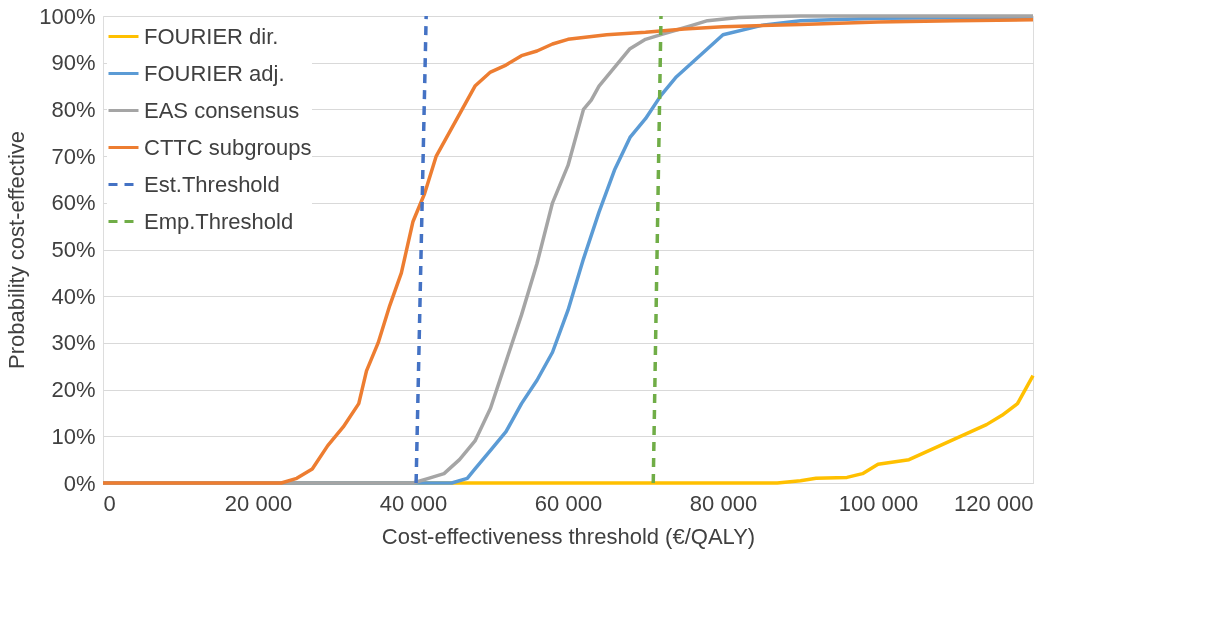 The height and width of the screenshot is (642, 1213). What do you see at coordinates (73, 343) in the screenshot?
I see `y-tick-label: 30%` at bounding box center [73, 343].